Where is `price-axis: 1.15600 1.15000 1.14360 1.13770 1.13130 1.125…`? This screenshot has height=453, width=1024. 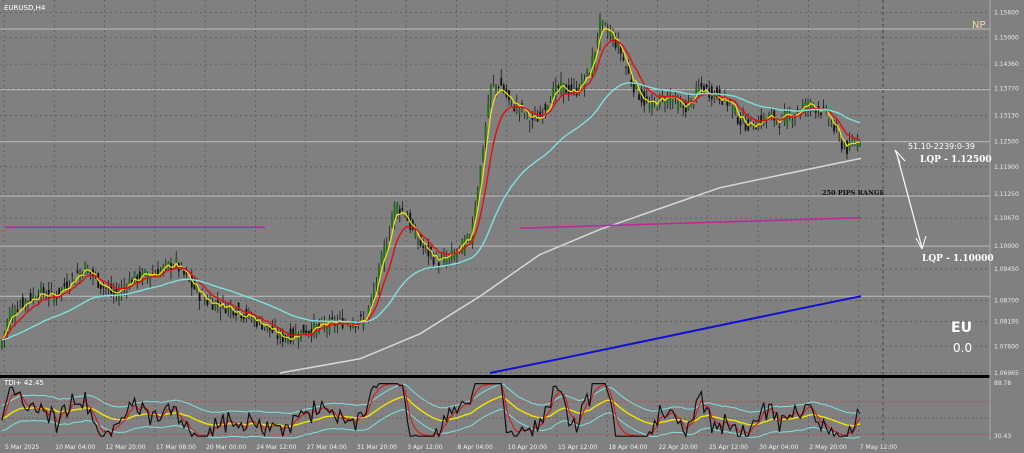
price-axis: 1.15600 1.15000 1.14360 1.13770 1.13130 1.125… is located at coordinates (1004, 220).